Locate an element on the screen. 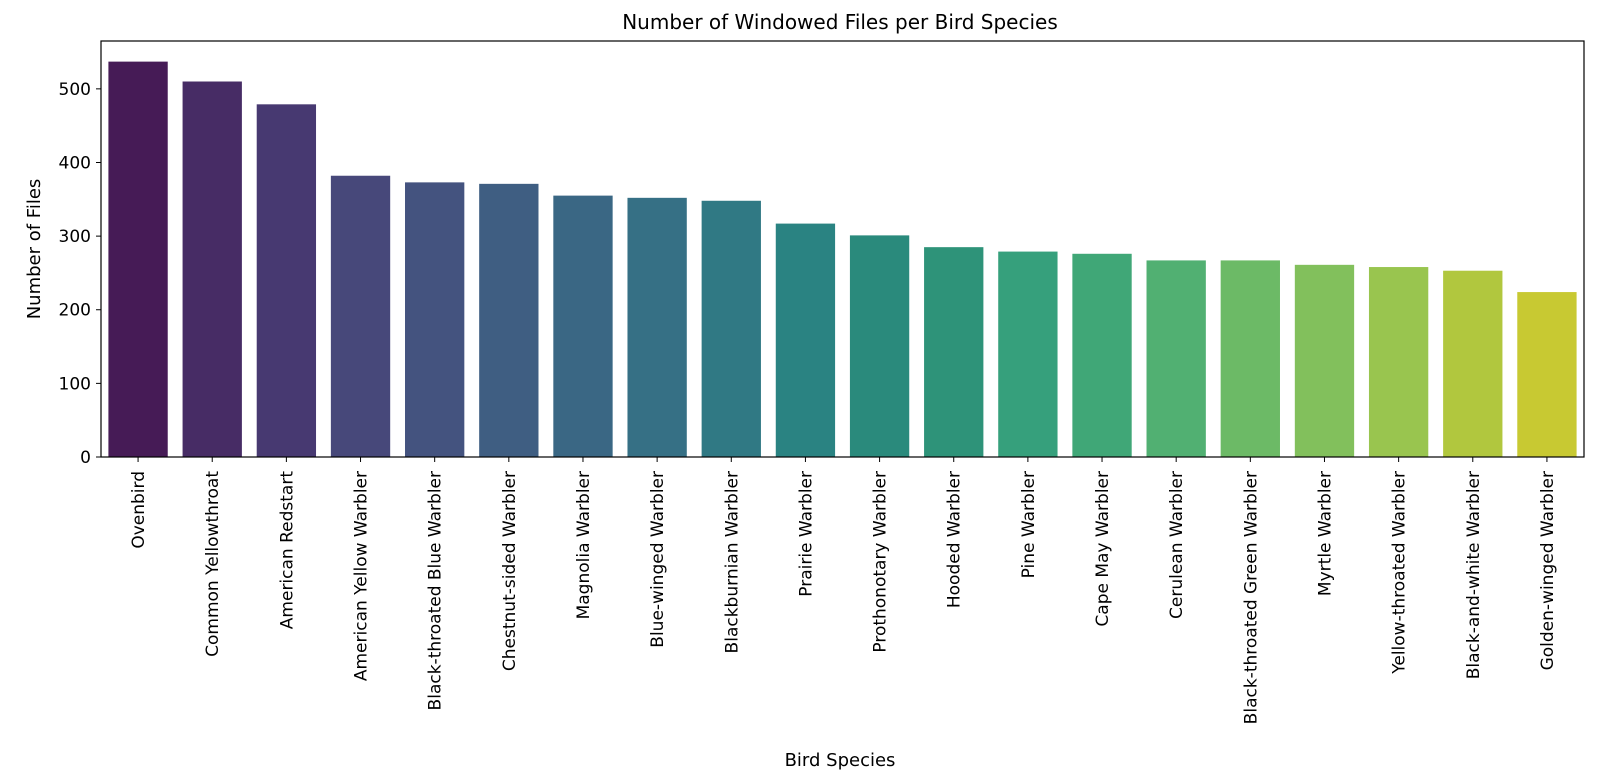  x-tick-label: Pine Warbler is located at coordinates (1029, 524).